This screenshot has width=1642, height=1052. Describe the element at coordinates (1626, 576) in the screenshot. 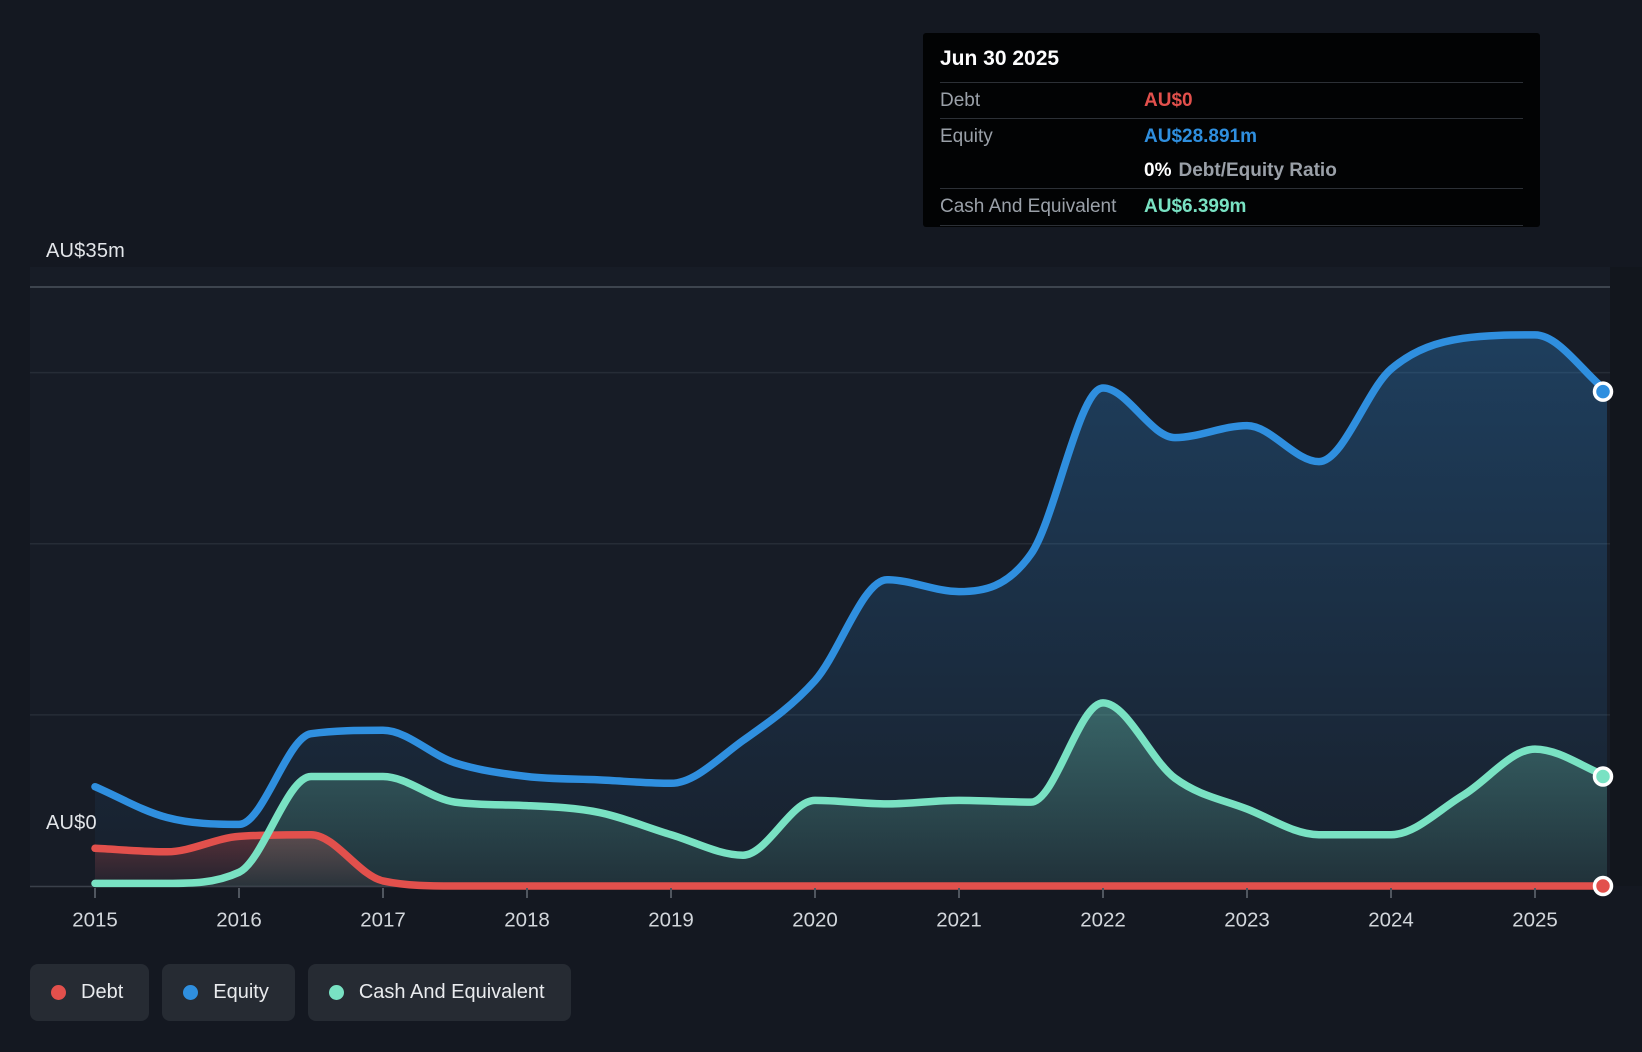

I see `plot-right-margin` at that location.